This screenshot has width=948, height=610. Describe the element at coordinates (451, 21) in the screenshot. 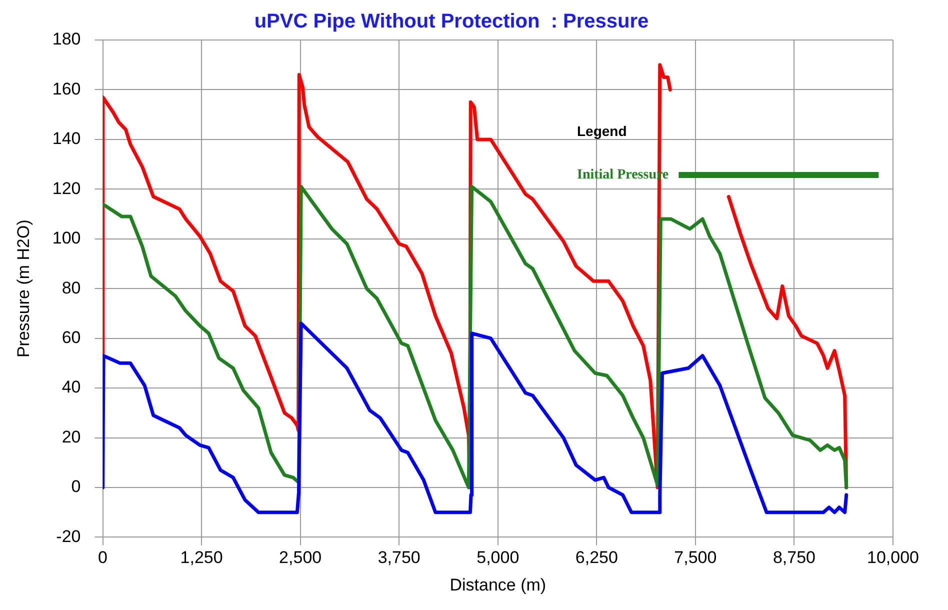

I see `chart-title: uPVC Pipe Without Protection : Pressure` at that location.